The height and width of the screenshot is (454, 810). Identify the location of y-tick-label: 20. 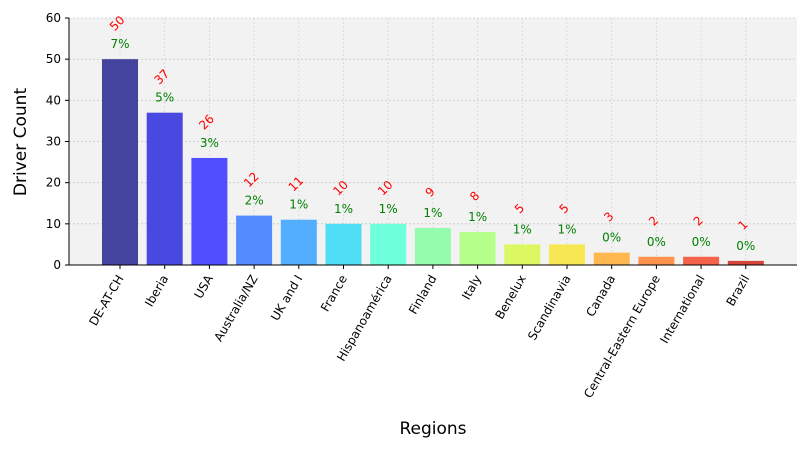
(53, 183).